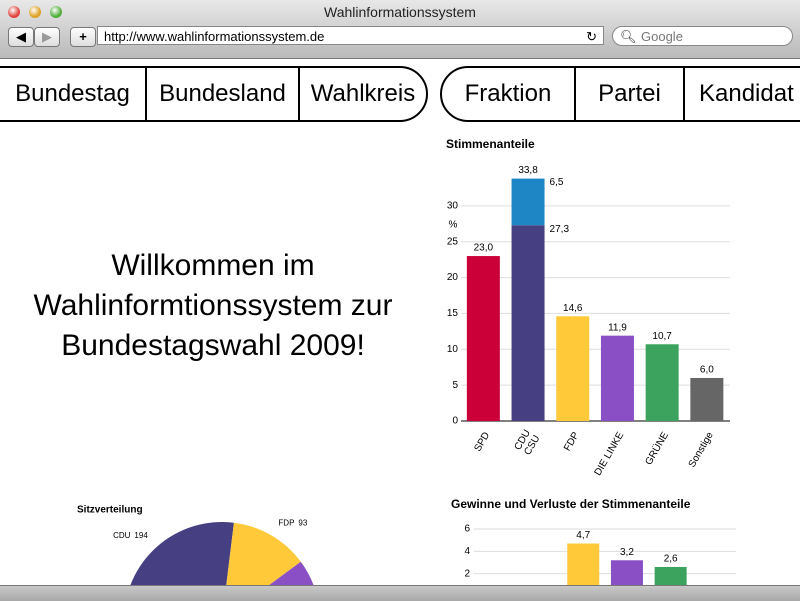  What do you see at coordinates (702, 36) in the screenshot?
I see `search-field: 🔍︎ Google` at bounding box center [702, 36].